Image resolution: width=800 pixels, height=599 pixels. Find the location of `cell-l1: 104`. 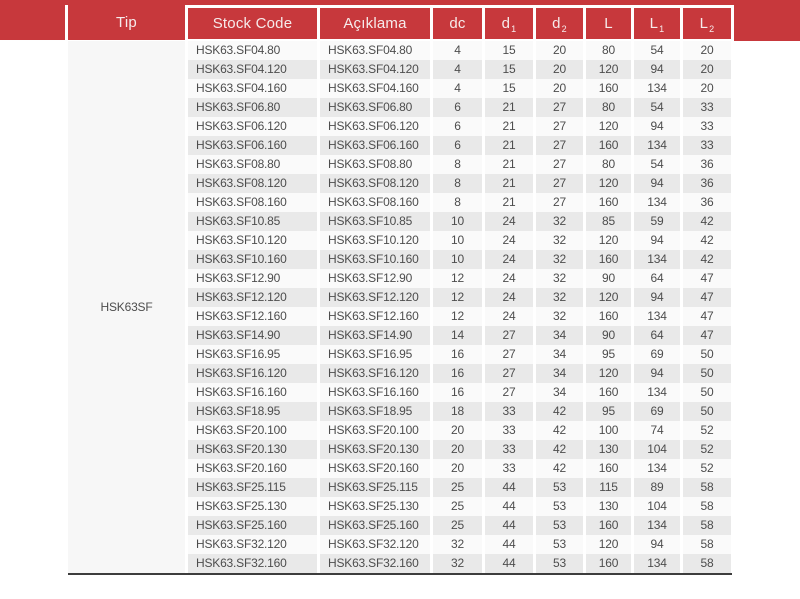

cell-l1: 104 is located at coordinates (657, 506).